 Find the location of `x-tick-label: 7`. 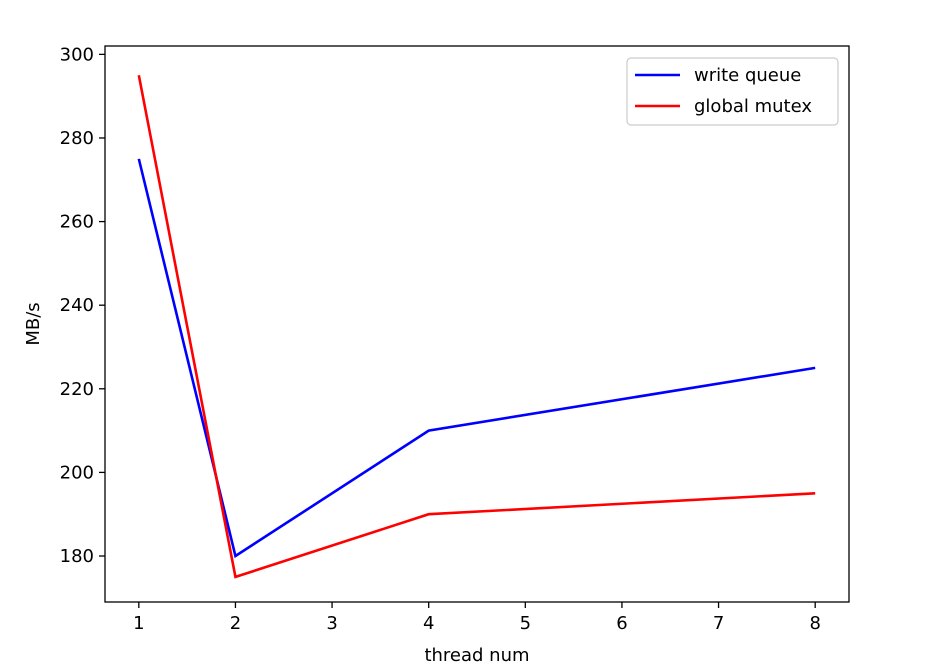

x-tick-label: 7 is located at coordinates (718, 623).